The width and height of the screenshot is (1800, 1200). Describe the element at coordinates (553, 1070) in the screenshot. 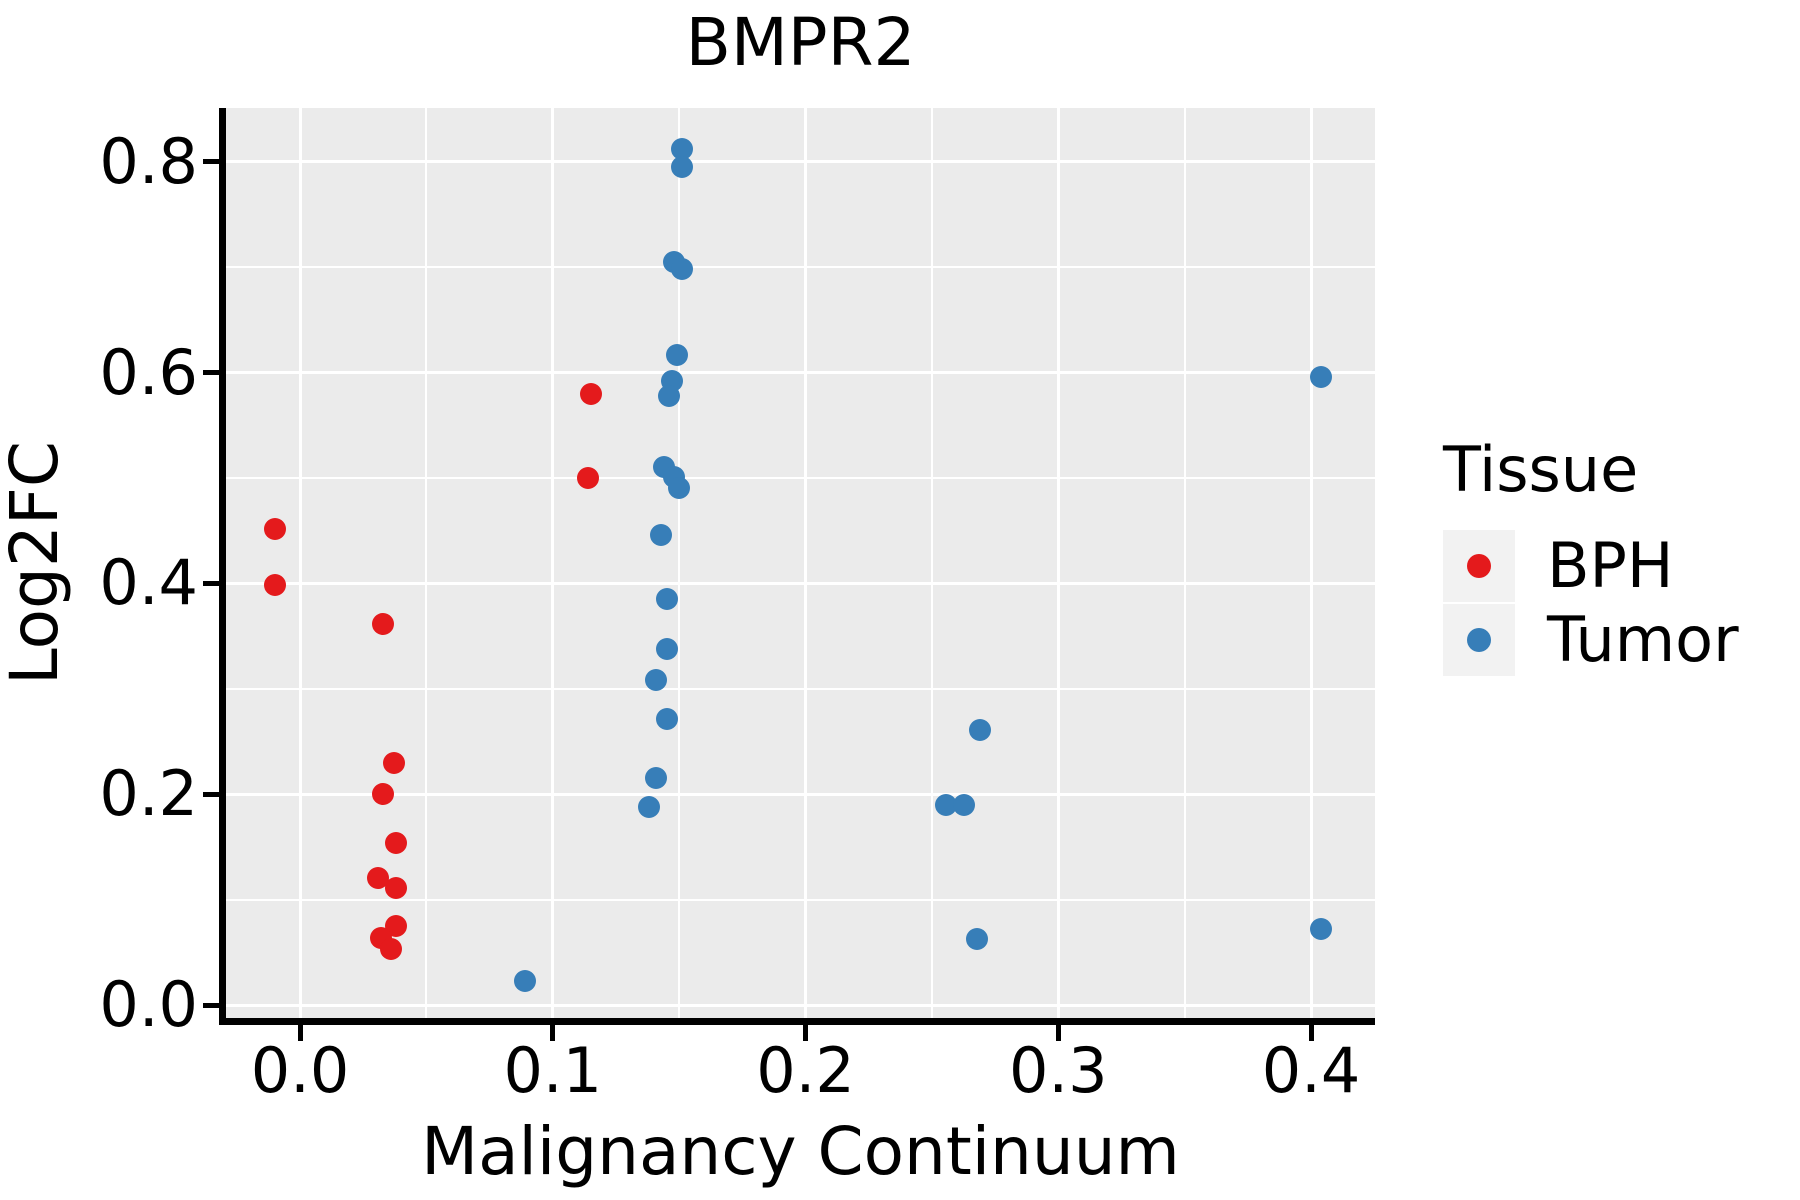

I see `x-tick-label: 0.1` at that location.